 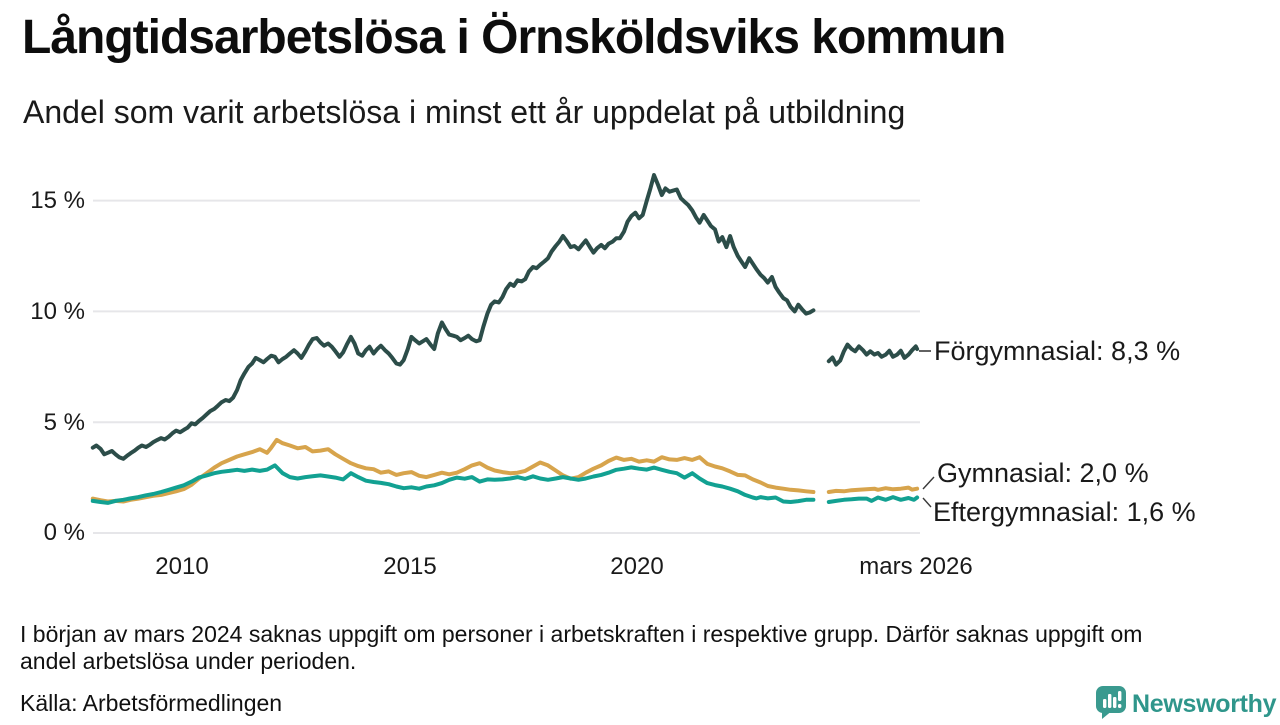 I want to click on newsworthy-logo-icon, so click(x=1111, y=702).